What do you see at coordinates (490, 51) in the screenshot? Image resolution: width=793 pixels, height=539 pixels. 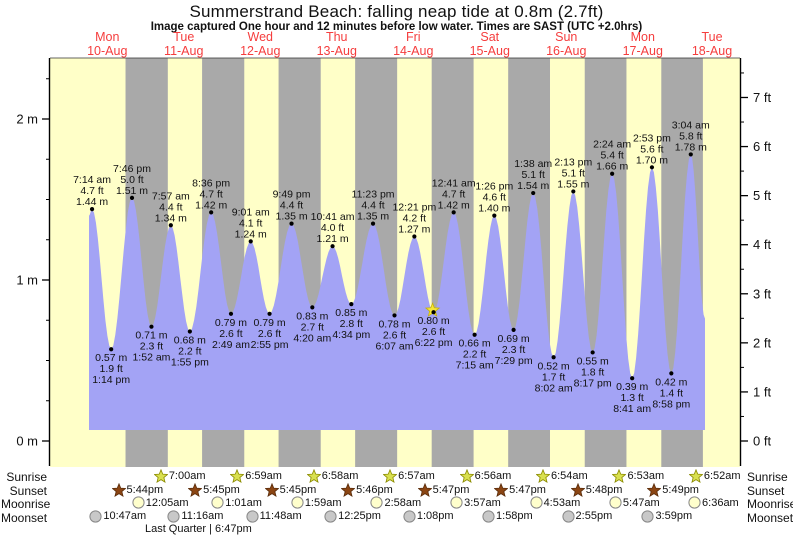 I see `day-date-label: 15-Aug` at bounding box center [490, 51].